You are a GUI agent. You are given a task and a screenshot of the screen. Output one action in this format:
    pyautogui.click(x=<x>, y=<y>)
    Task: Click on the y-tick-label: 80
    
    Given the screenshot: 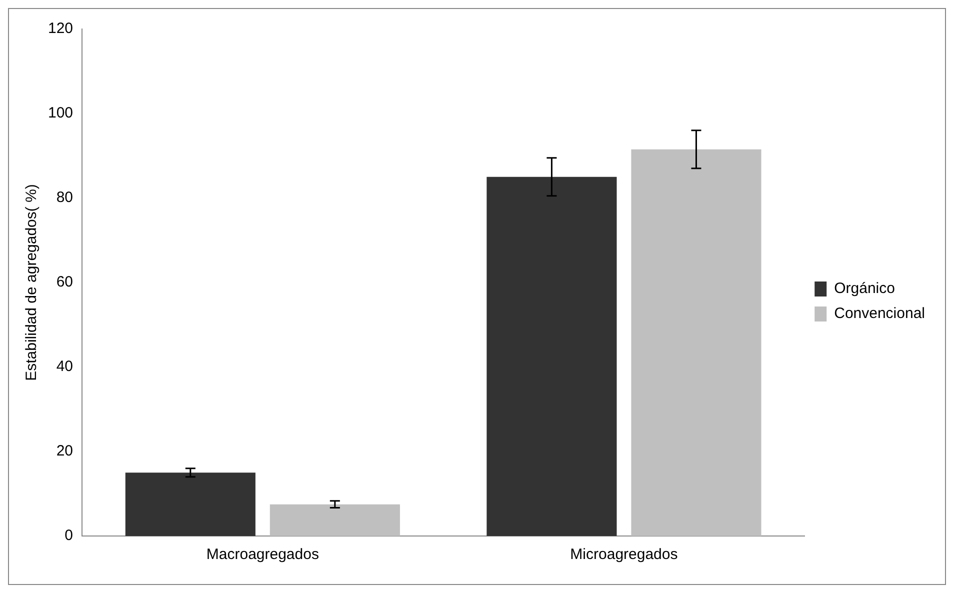 What is the action you would take?
    pyautogui.click(x=65, y=197)
    